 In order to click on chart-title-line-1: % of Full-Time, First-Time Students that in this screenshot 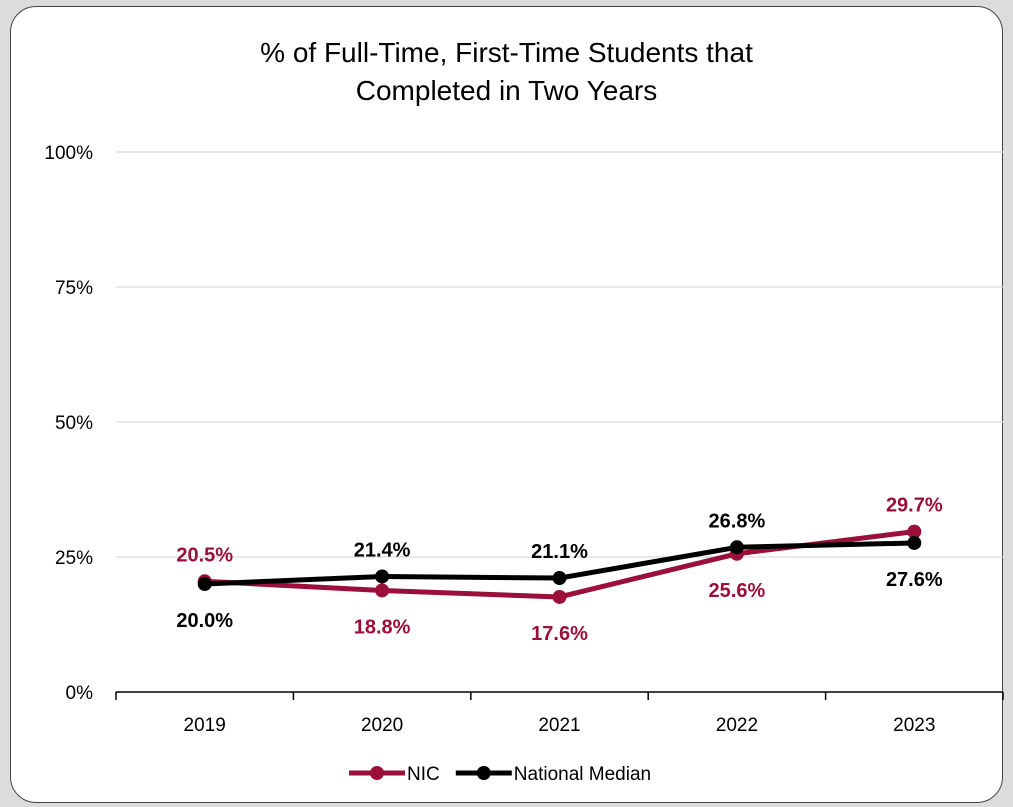, I will do `click(506, 52)`.